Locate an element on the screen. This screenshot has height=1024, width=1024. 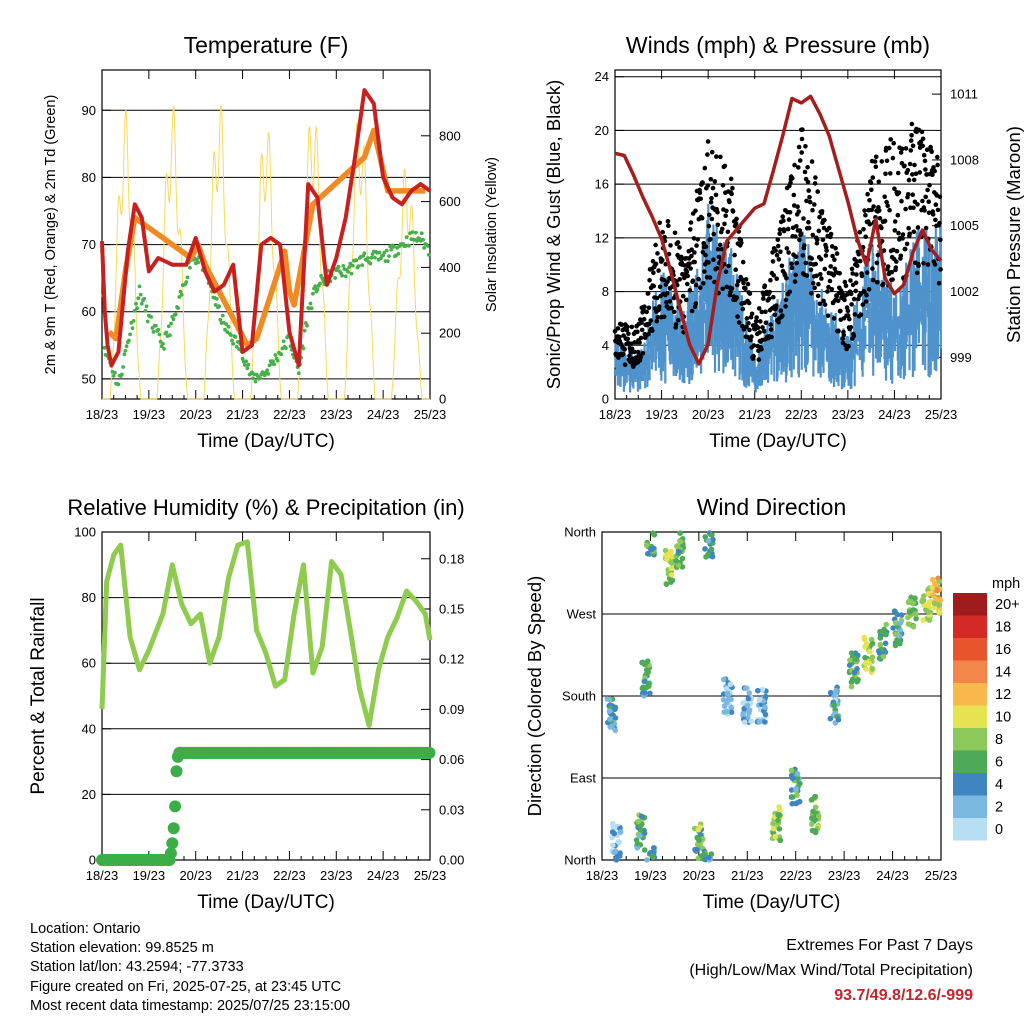
y2-tick-label: 0 is located at coordinates (442, 399).